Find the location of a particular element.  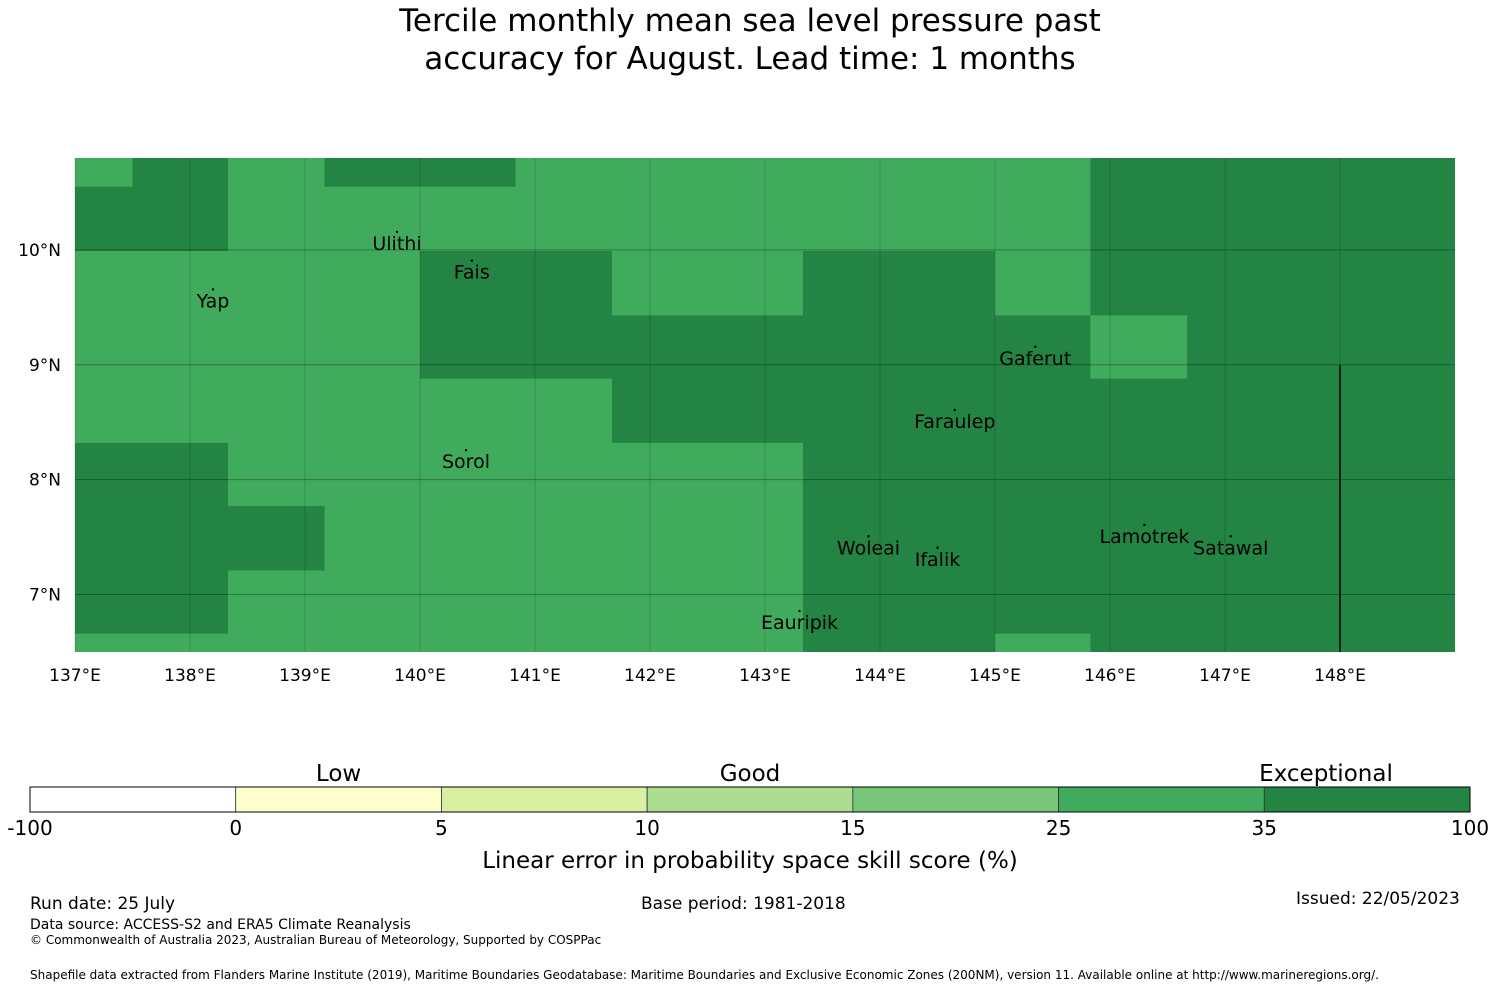

colorbar-tick-label: 100 is located at coordinates (1470, 828).